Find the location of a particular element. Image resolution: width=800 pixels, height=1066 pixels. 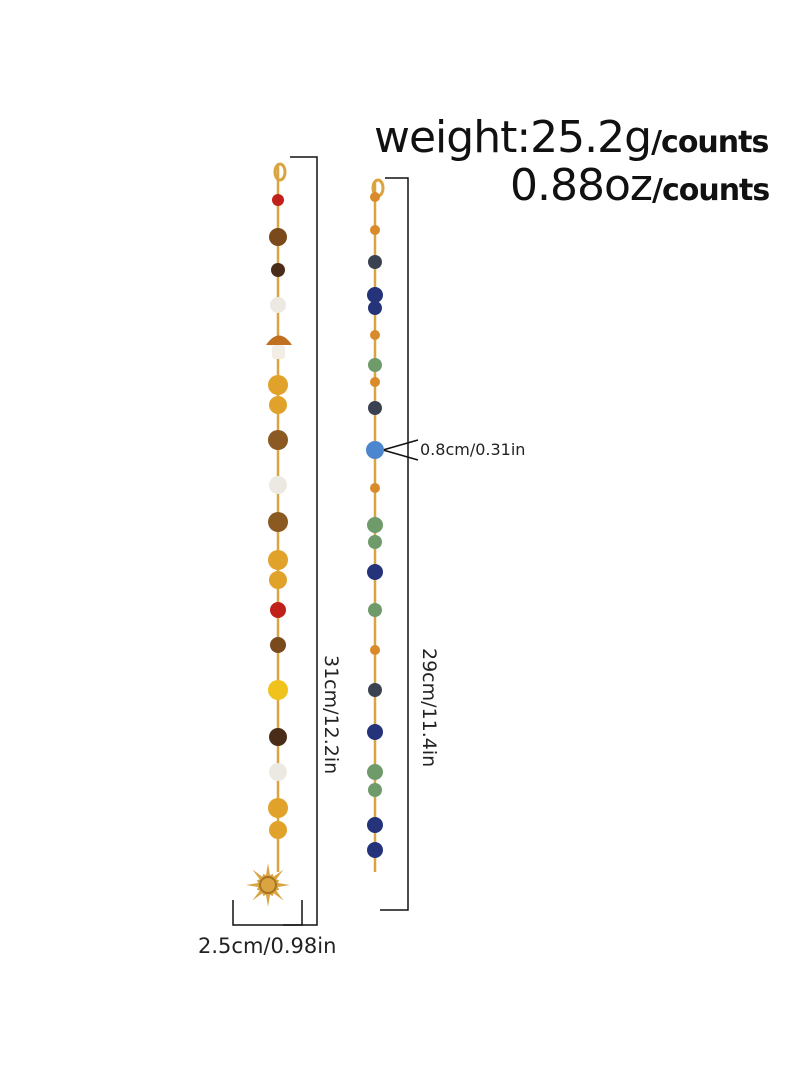

weight-grams: weight:25.2g/counts is located at coordinates (571, 137).